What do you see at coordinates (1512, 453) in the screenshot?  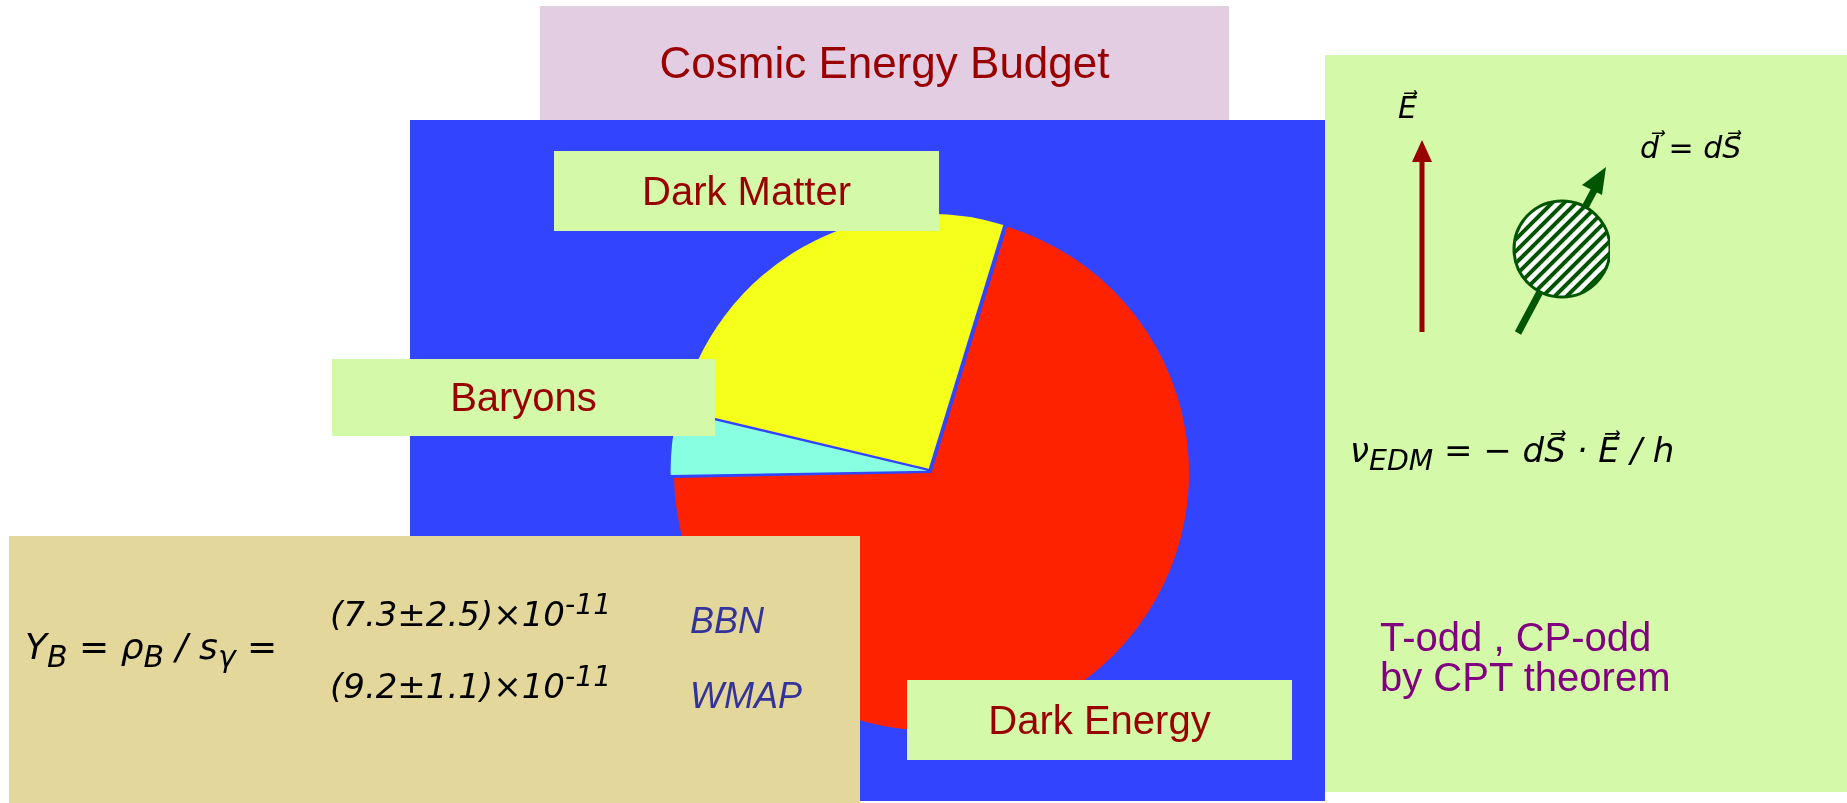 I see `text: ν$_{EDM}$ = − dS⃗ · E⃗ / h` at bounding box center [1512, 453].